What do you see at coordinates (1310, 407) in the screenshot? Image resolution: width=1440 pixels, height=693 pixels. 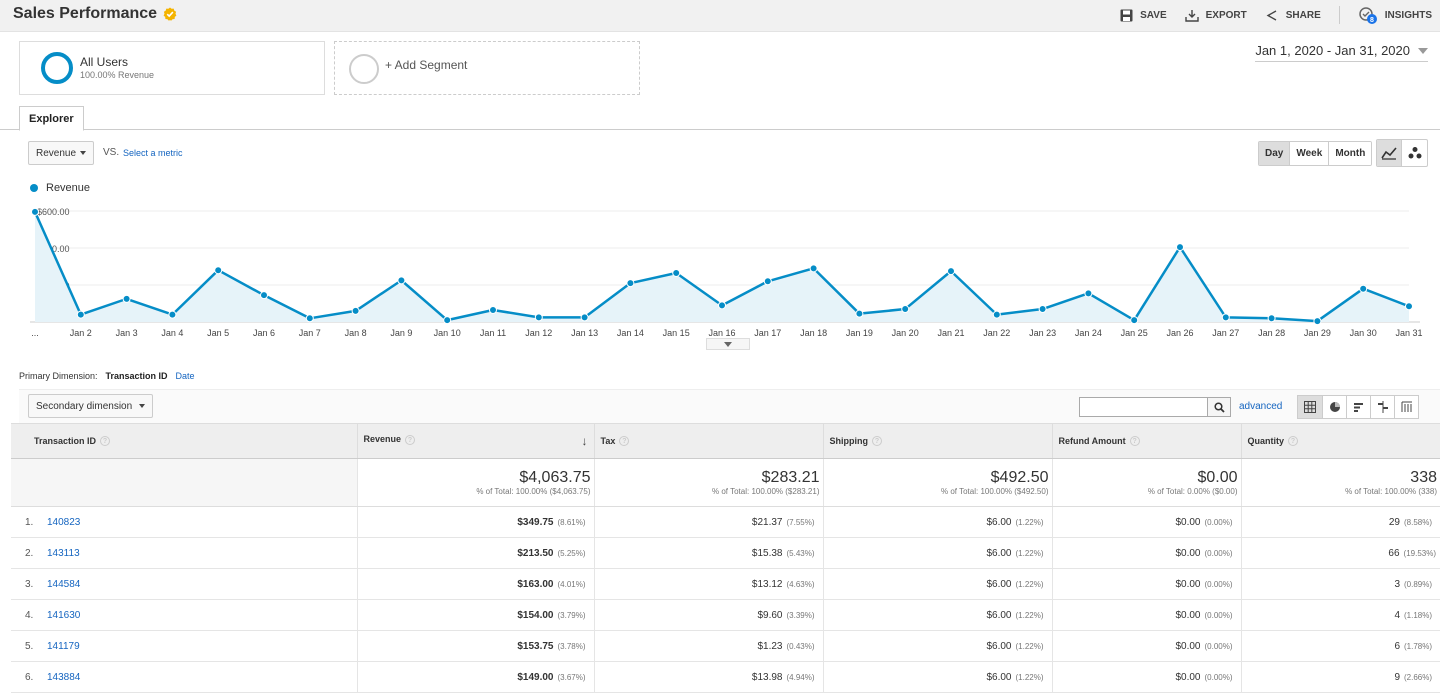 I see `data-table-view-button` at bounding box center [1310, 407].